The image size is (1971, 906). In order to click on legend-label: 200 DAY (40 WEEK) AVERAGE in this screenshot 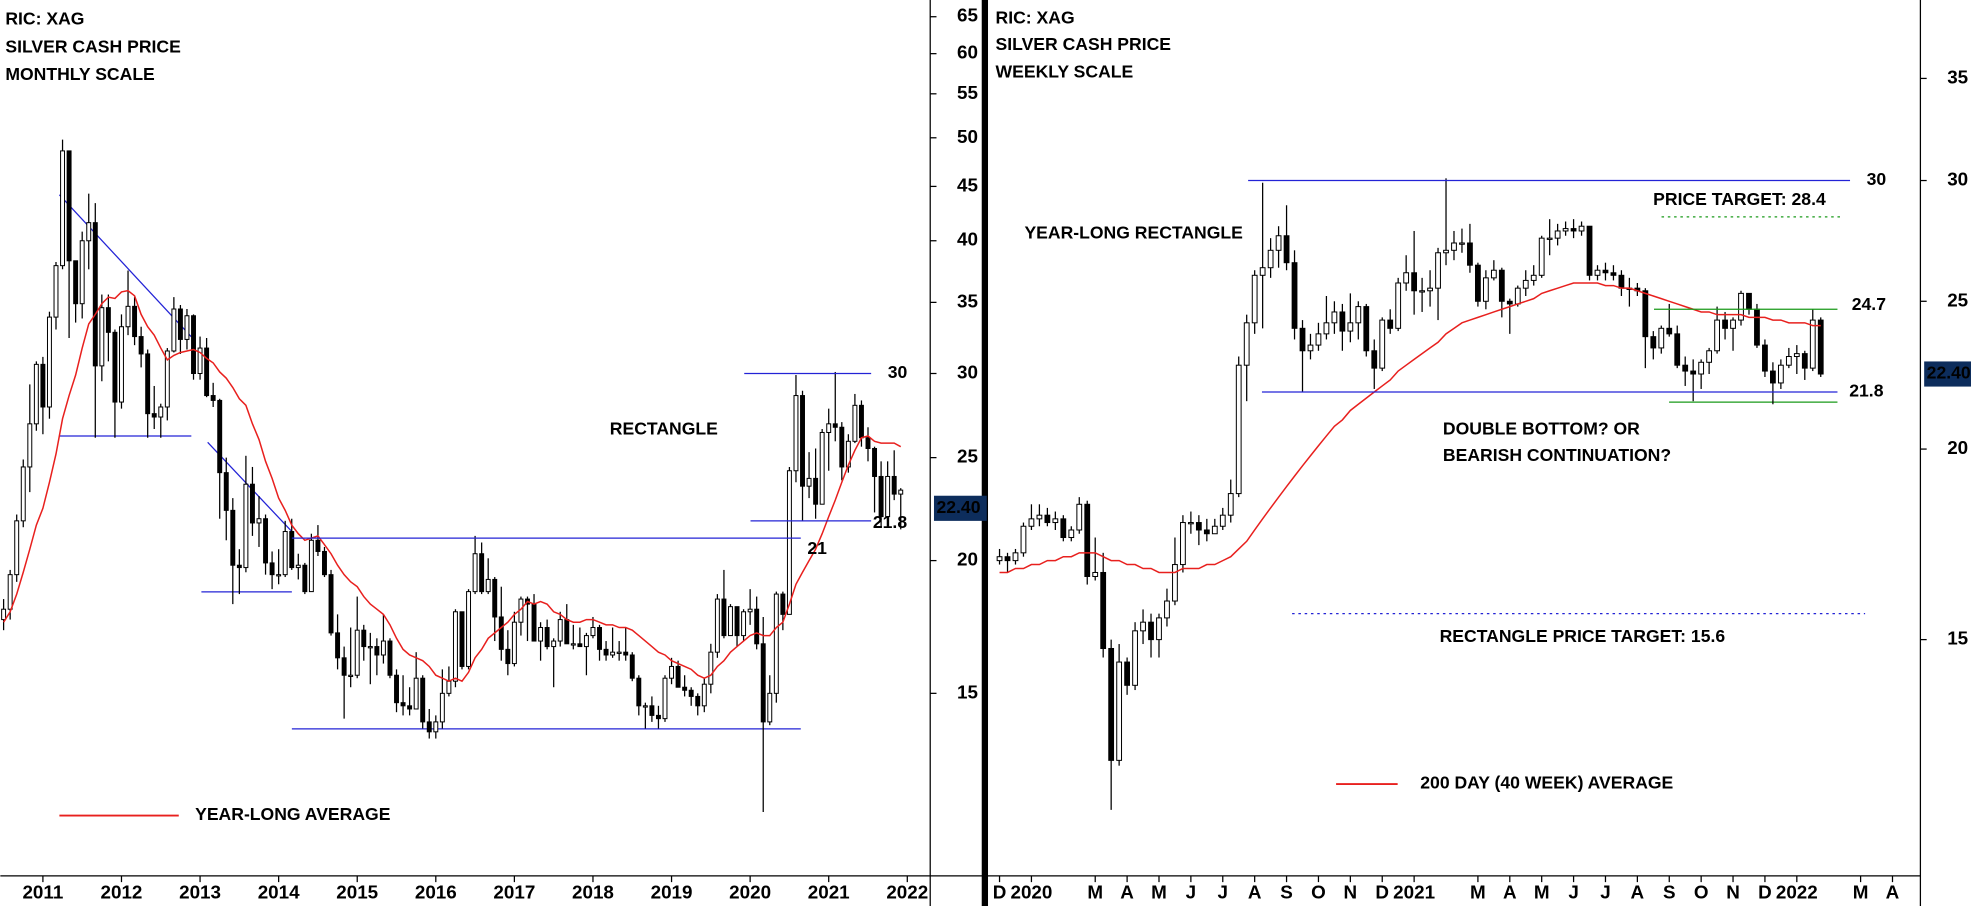, I will do `click(1546, 783)`.